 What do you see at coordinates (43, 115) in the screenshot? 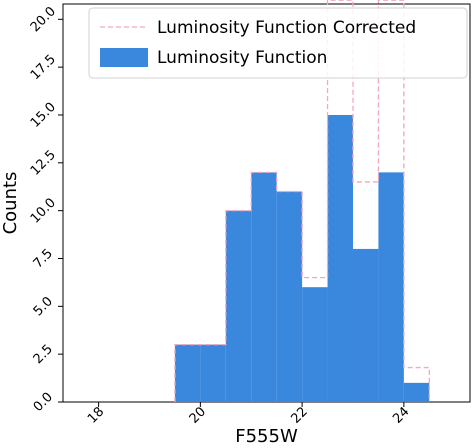
I see `y-tick-label: 15.0` at bounding box center [43, 115].